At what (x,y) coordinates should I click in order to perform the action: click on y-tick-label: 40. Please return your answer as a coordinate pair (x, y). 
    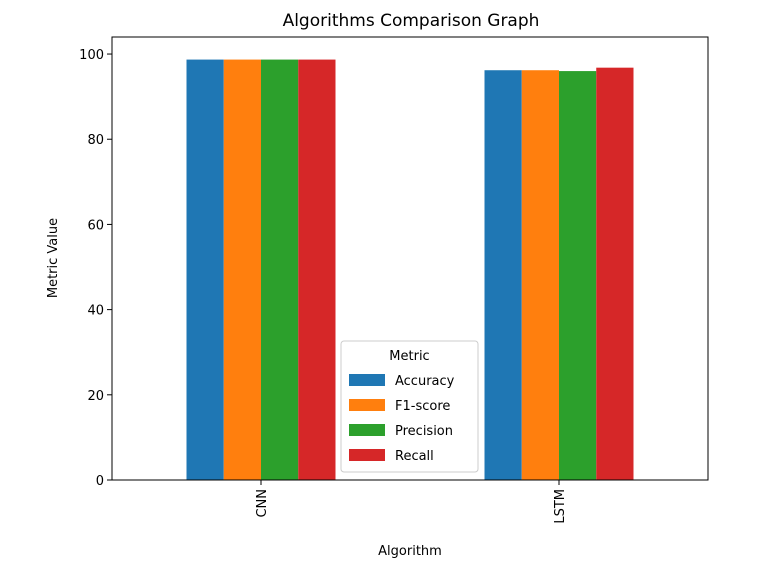
    Looking at the image, I should click on (95, 311).